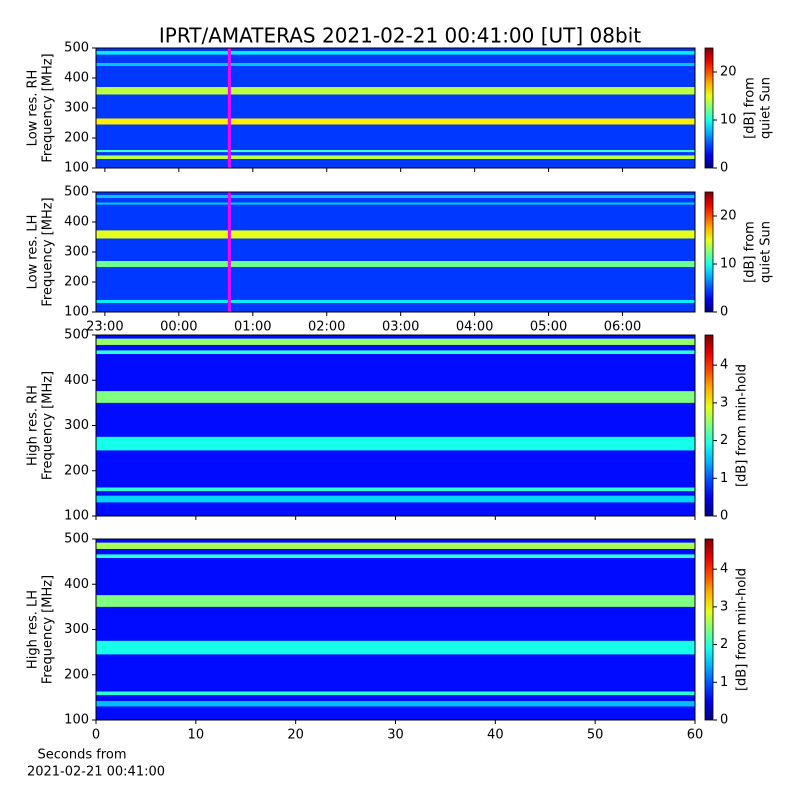  What do you see at coordinates (33, 252) in the screenshot?
I see `y-axis-label: Low res. LH` at bounding box center [33, 252].